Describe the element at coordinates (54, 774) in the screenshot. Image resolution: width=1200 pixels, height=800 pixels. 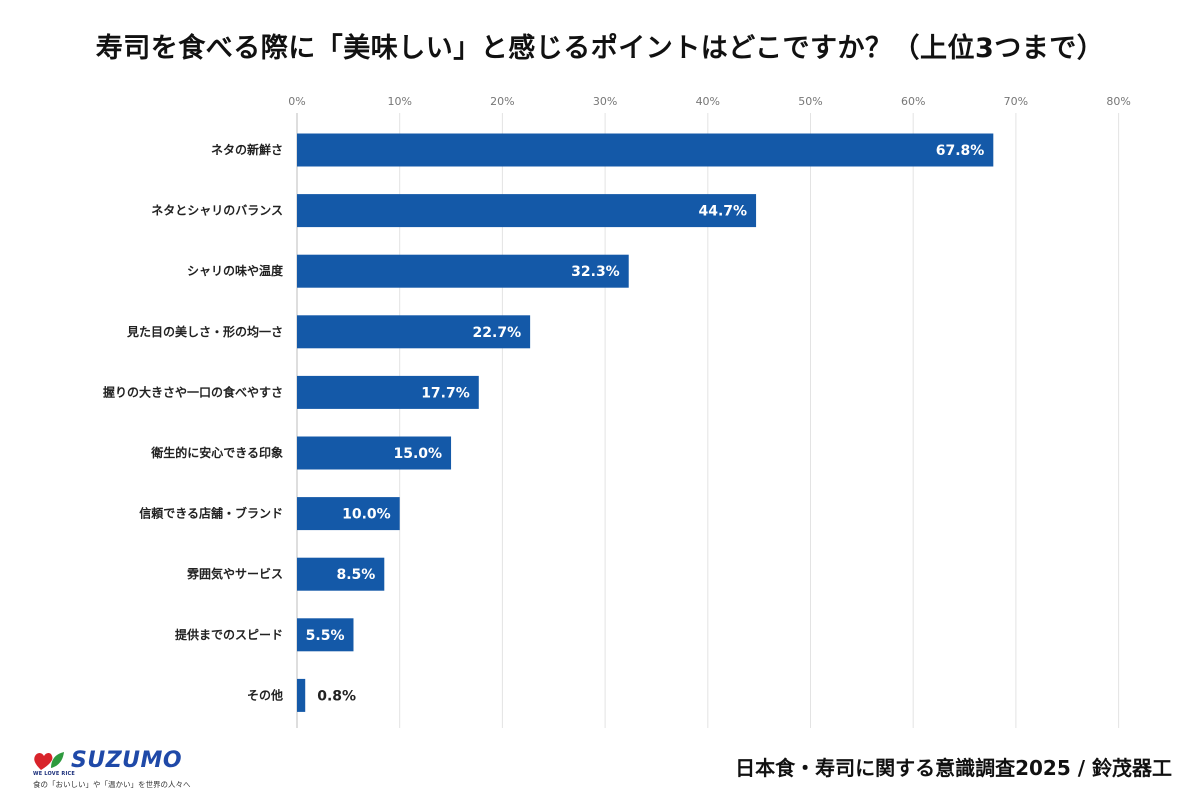
I see `logo-tagline: WE LOVE RICE` at that location.